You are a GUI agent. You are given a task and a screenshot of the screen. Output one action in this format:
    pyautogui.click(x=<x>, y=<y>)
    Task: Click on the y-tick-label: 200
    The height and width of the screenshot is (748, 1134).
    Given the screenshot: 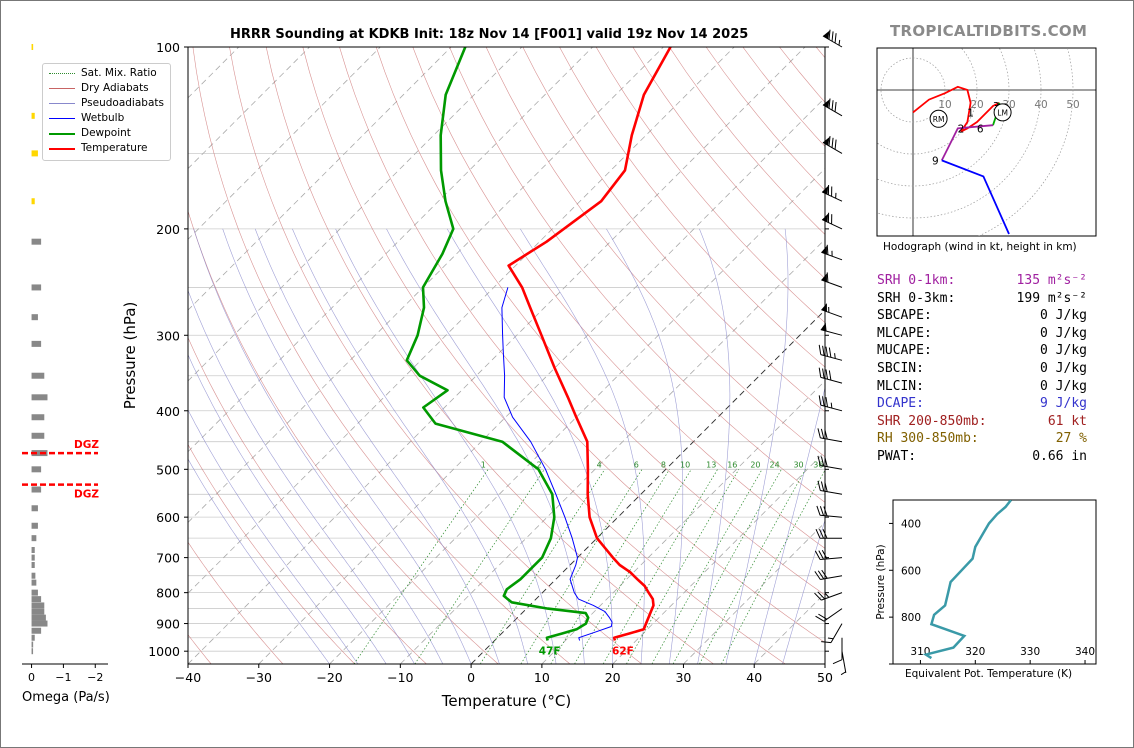 What is the action you would take?
    pyautogui.click(x=168, y=229)
    